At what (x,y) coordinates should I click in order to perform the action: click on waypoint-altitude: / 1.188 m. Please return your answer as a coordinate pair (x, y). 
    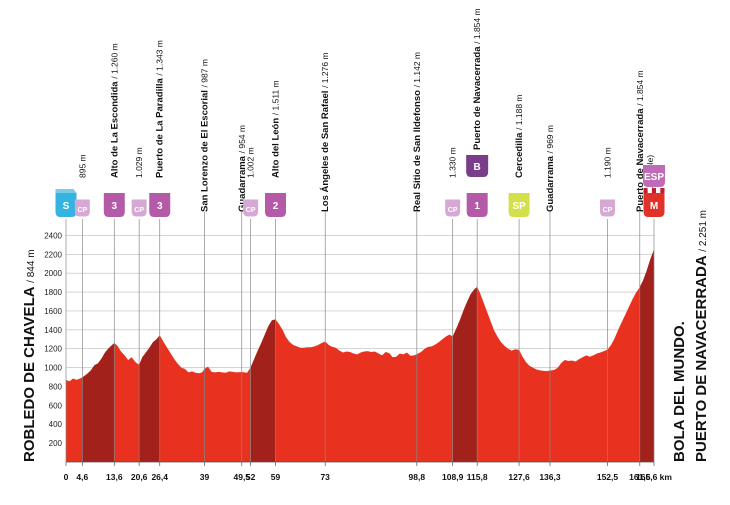
    Looking at the image, I should click on (519, 112).